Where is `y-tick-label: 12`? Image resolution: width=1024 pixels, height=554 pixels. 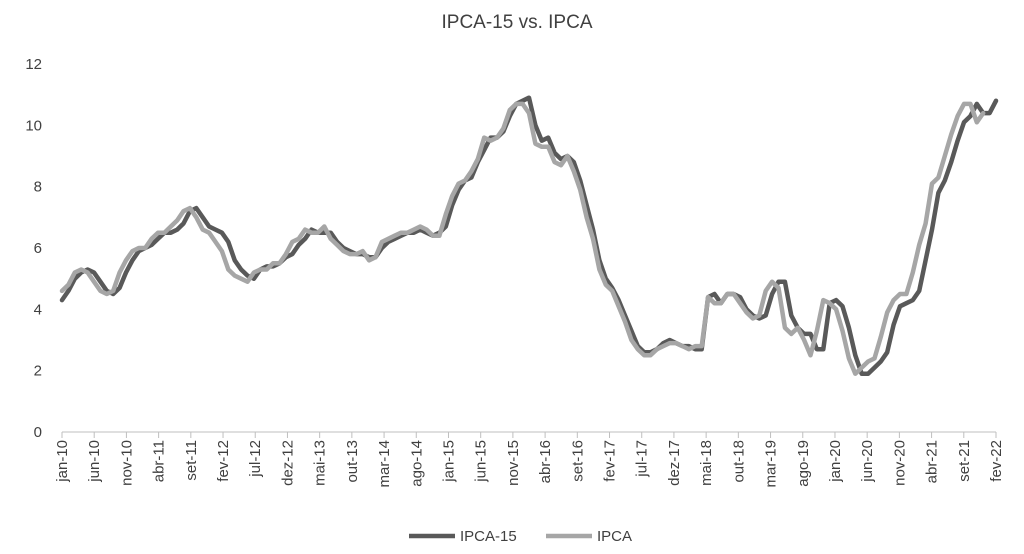 y-tick-label: 12 is located at coordinates (33, 64).